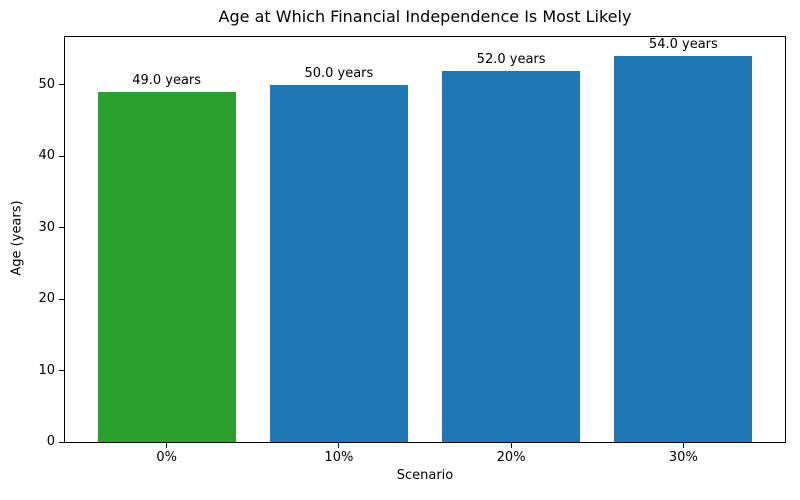 This screenshot has width=800, height=500. Describe the element at coordinates (46, 84) in the screenshot. I see `y-tick-label: 50` at that location.